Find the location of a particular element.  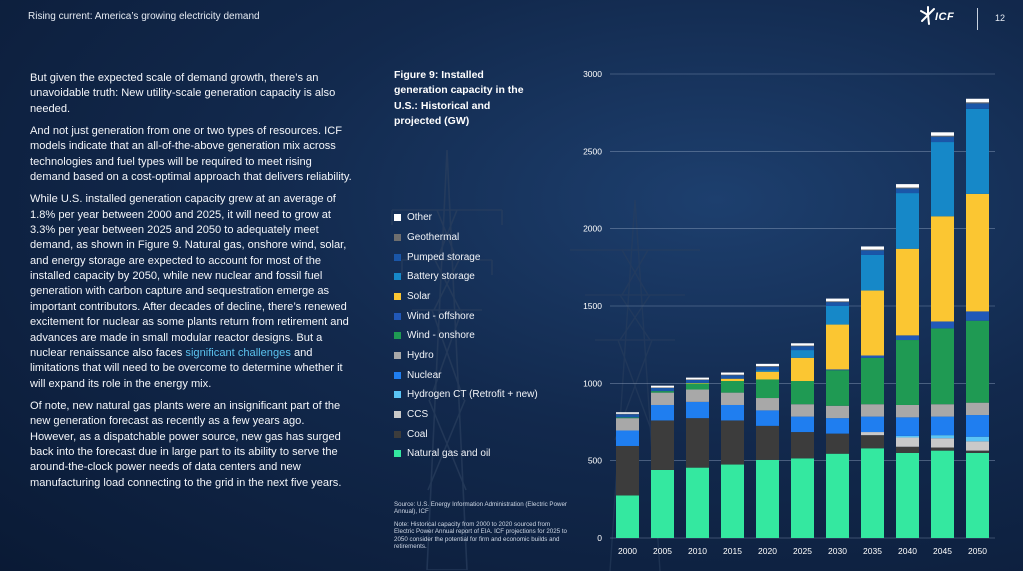

bar-2035-geothermal is located at coordinates (872, 250).